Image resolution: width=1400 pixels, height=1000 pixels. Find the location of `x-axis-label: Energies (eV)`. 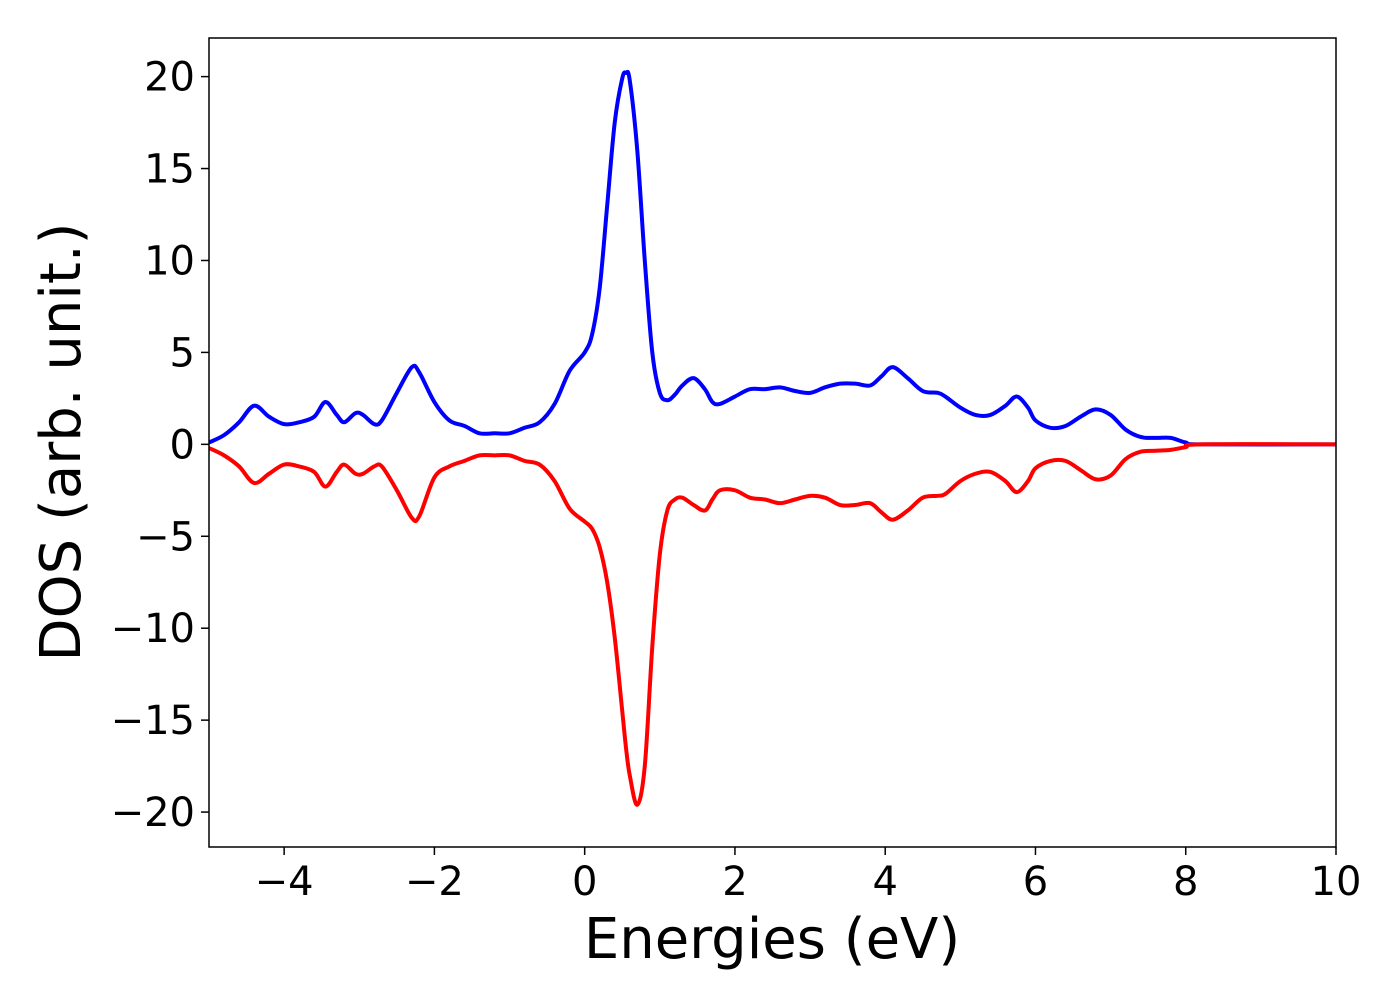

x-axis-label: Energies (eV) is located at coordinates (772, 939).